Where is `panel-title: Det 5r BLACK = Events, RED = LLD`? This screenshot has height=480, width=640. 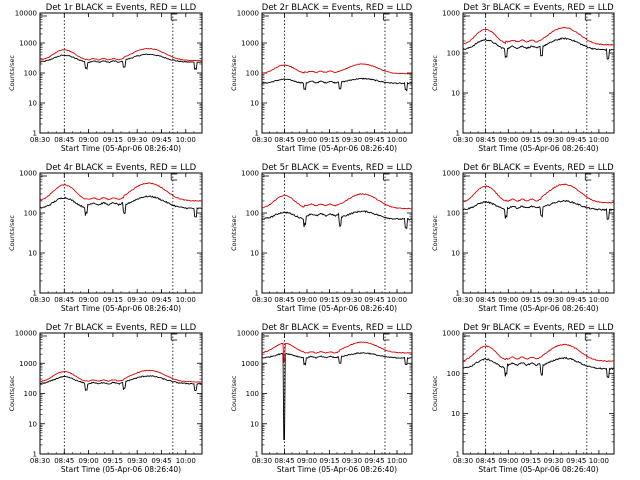
panel-title: Det 5r BLACK = Events, RED = LLD is located at coordinates (337, 168).